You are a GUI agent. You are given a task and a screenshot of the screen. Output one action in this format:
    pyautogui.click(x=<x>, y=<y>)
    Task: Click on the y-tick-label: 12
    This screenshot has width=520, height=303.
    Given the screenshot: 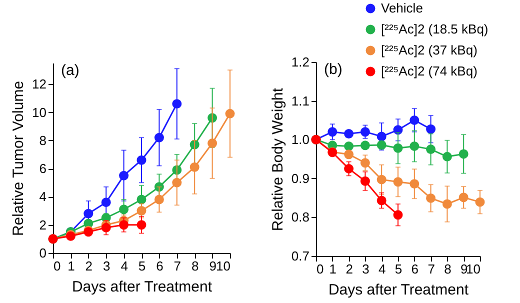 What is the action you would take?
    pyautogui.click(x=39, y=84)
    